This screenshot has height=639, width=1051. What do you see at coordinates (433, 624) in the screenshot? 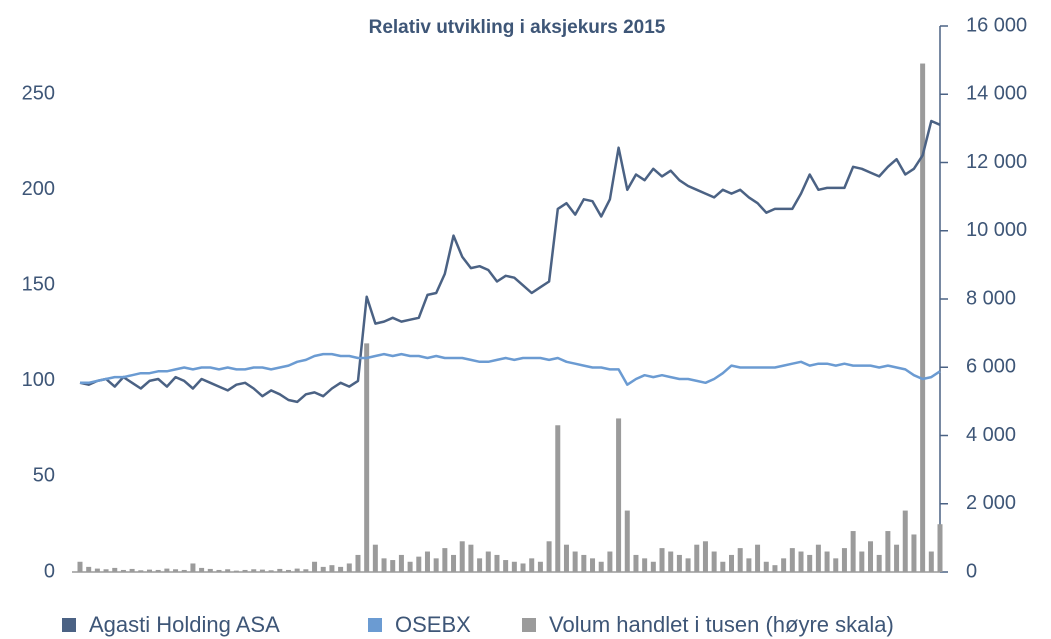
I see `legend-label: OSEBX` at bounding box center [433, 624].